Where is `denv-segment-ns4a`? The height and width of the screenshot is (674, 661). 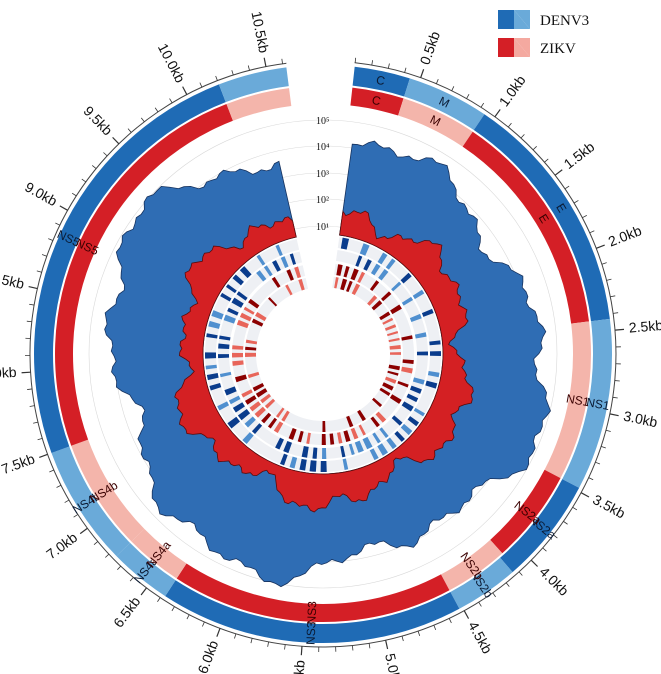 denv-segment-ns4a is located at coordinates (146, 569).